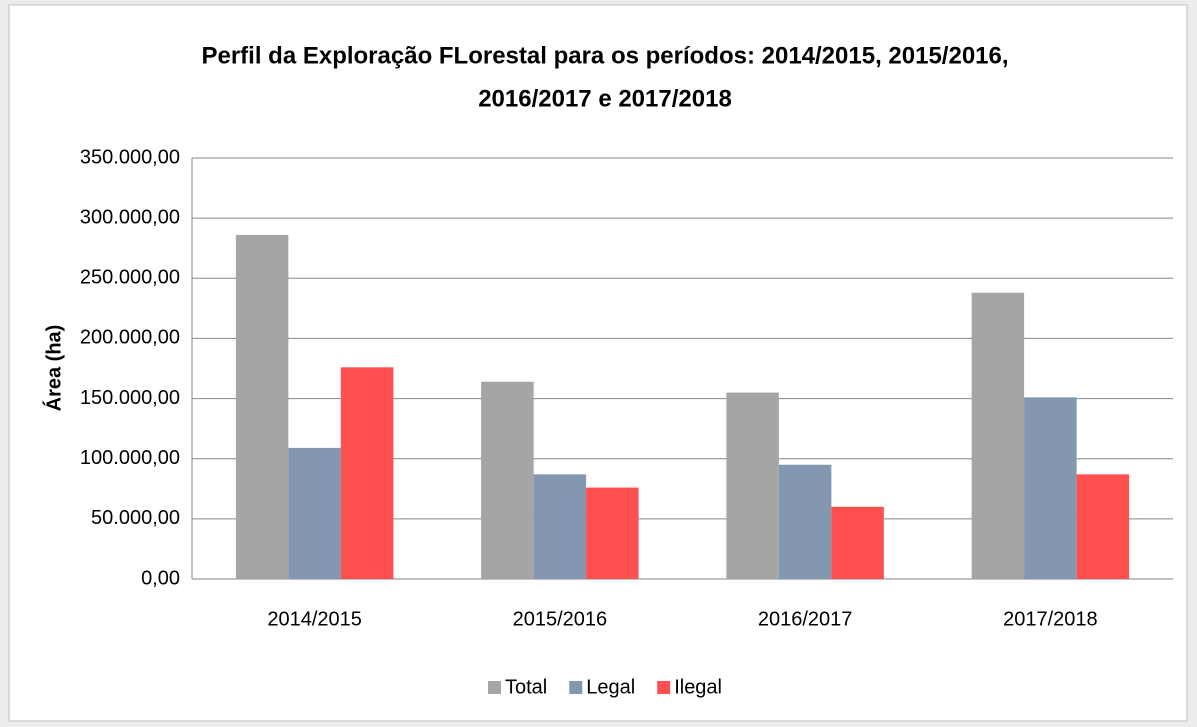  I want to click on y-tick-label: 100.000,00, so click(130, 458).